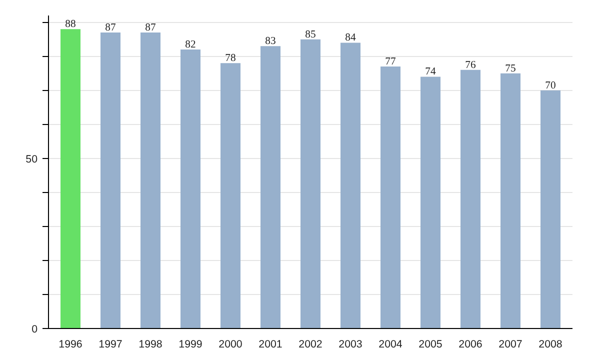 This screenshot has width=600, height=350. I want to click on data-label: 78, so click(230, 58).